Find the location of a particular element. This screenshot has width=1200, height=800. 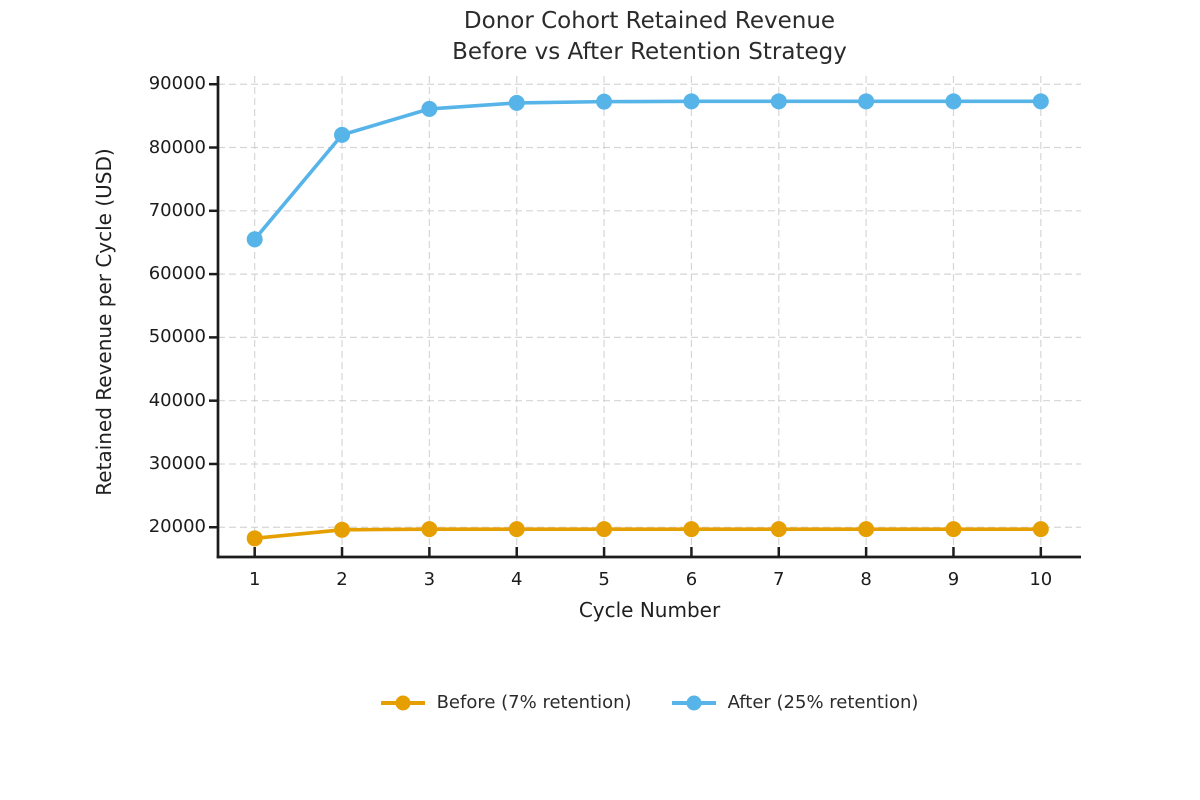

legend-label: After (25% retention) is located at coordinates (823, 702).